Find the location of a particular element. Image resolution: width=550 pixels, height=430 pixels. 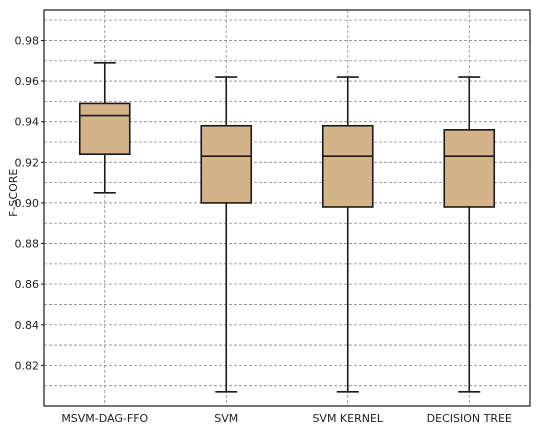

x-category-label: SVM KERNEL is located at coordinates (347, 418).